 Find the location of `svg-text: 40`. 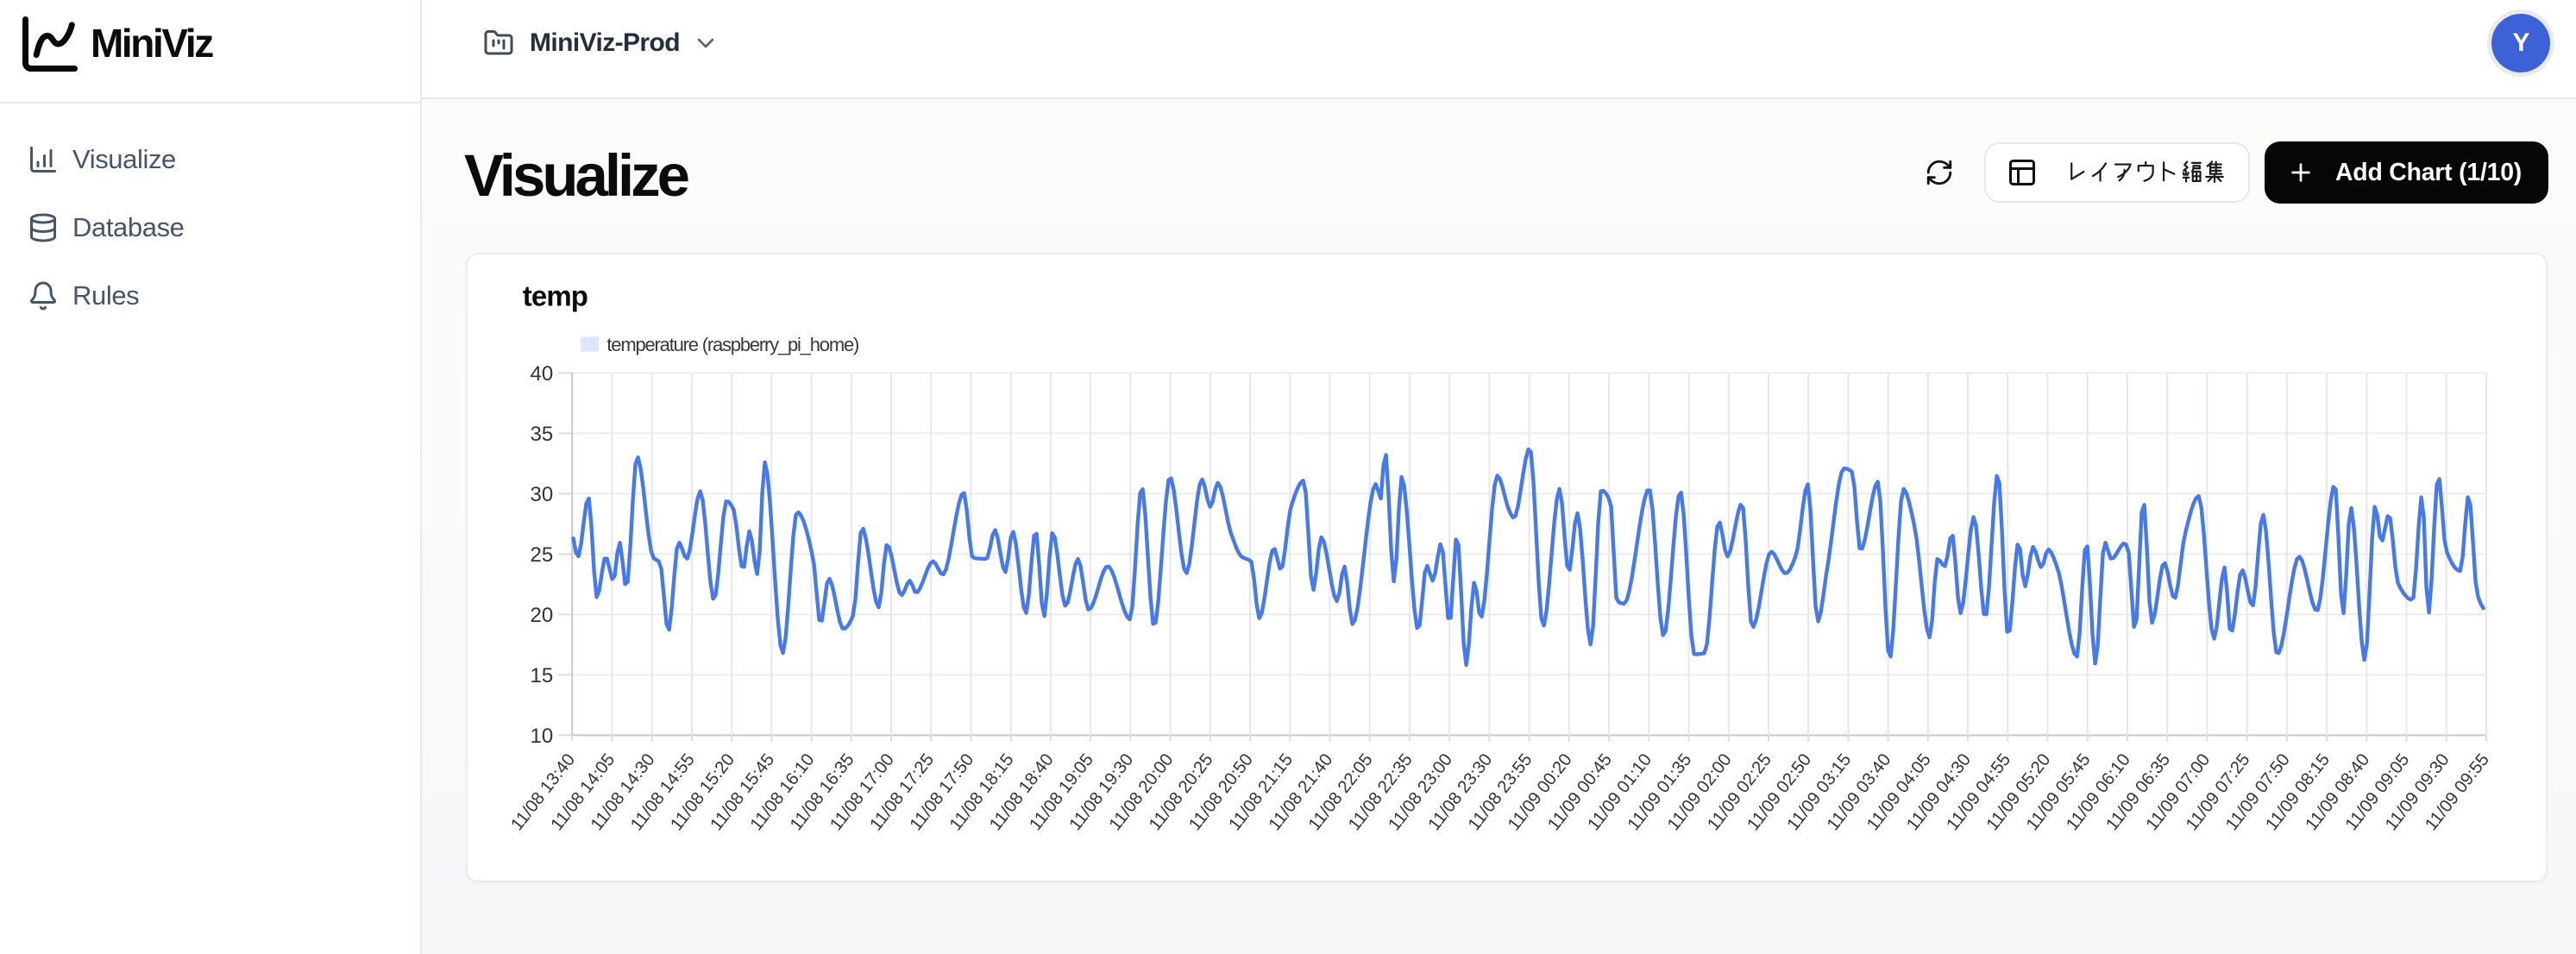

svg-text: 40 is located at coordinates (541, 374).